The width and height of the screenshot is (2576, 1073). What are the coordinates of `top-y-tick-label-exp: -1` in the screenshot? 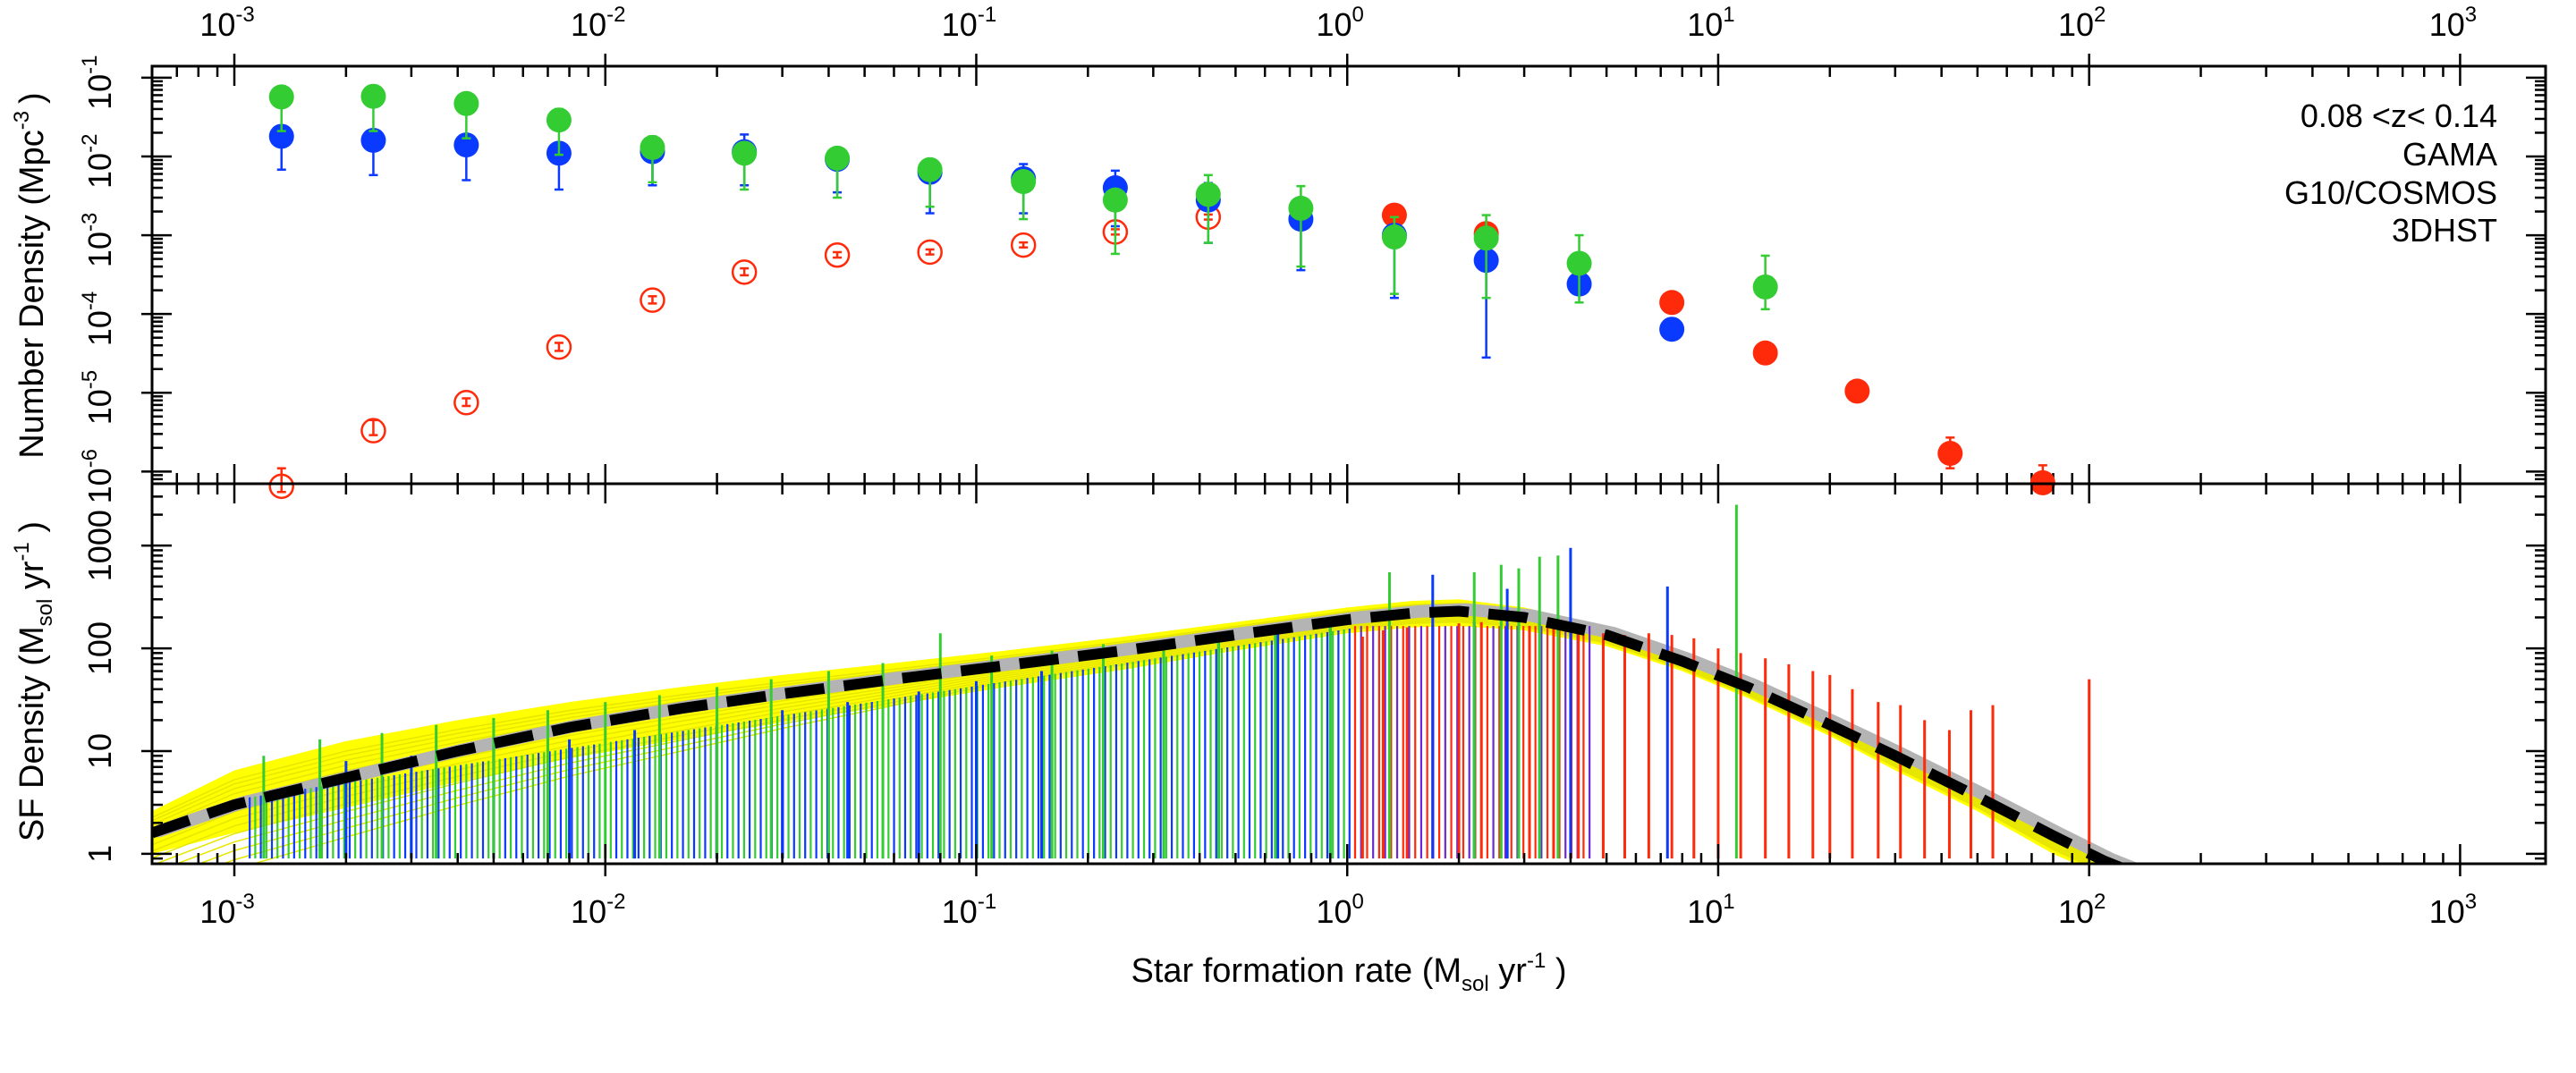 It's located at (90, 64).